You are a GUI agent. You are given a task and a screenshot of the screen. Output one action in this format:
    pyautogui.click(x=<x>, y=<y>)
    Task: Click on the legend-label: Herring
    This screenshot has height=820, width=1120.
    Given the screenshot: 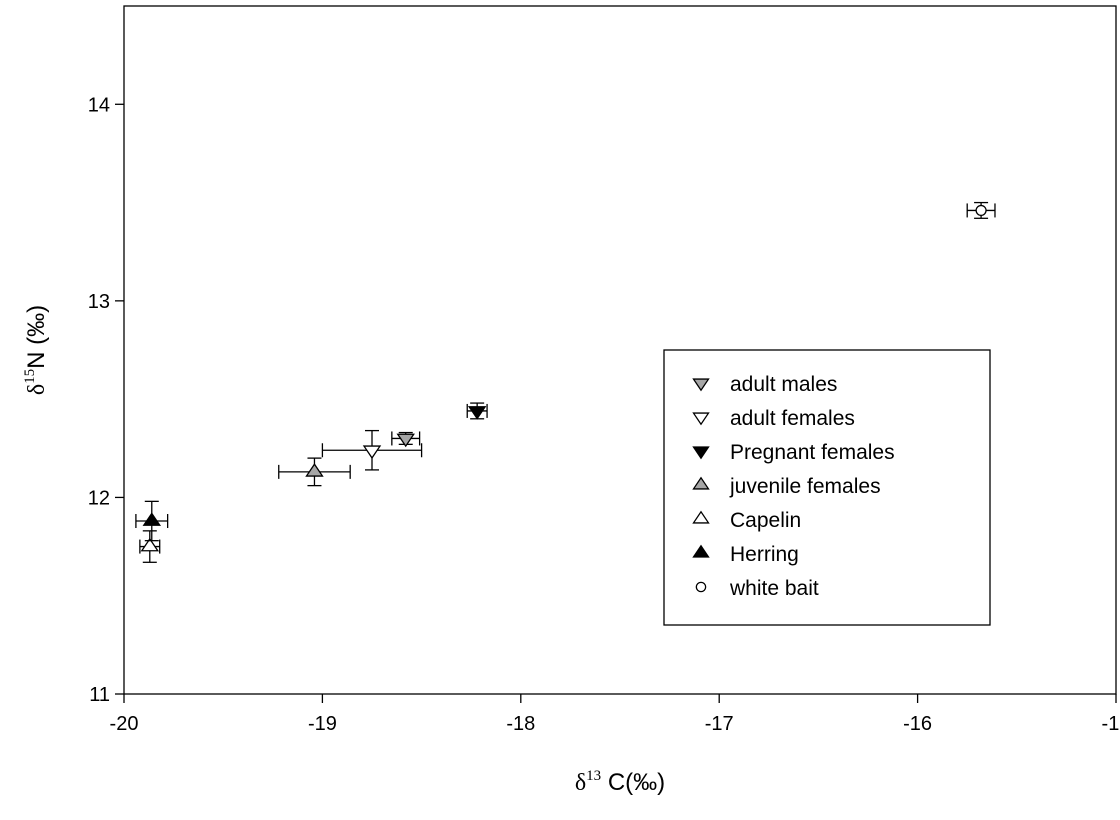 What is the action you would take?
    pyautogui.click(x=764, y=554)
    